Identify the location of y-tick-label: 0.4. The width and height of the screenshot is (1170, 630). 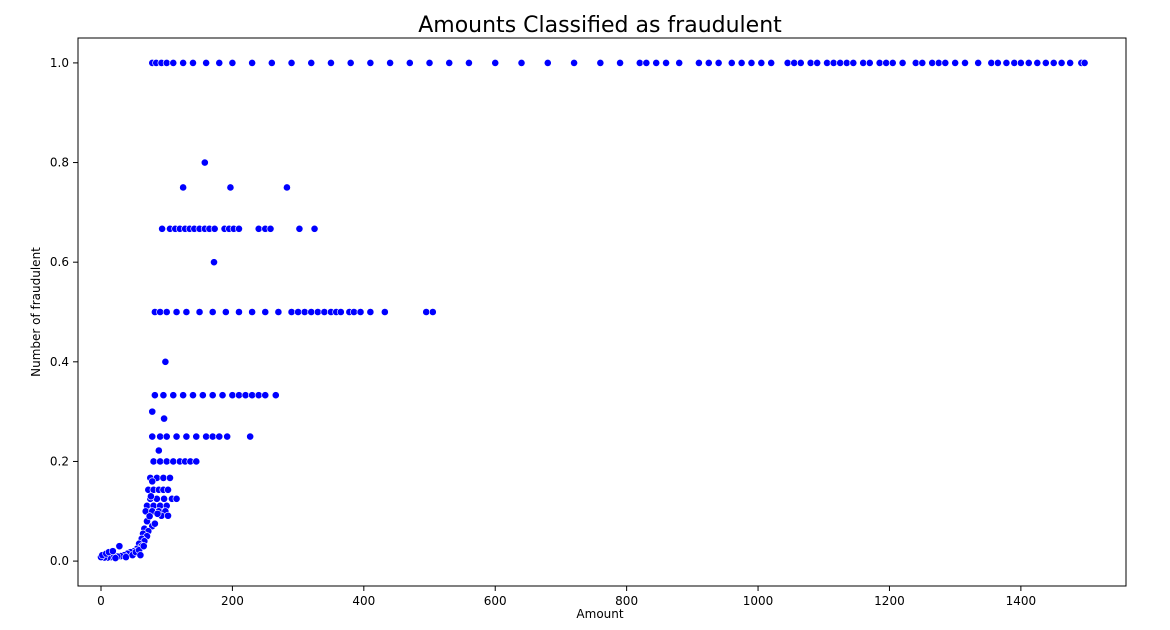
(59, 362).